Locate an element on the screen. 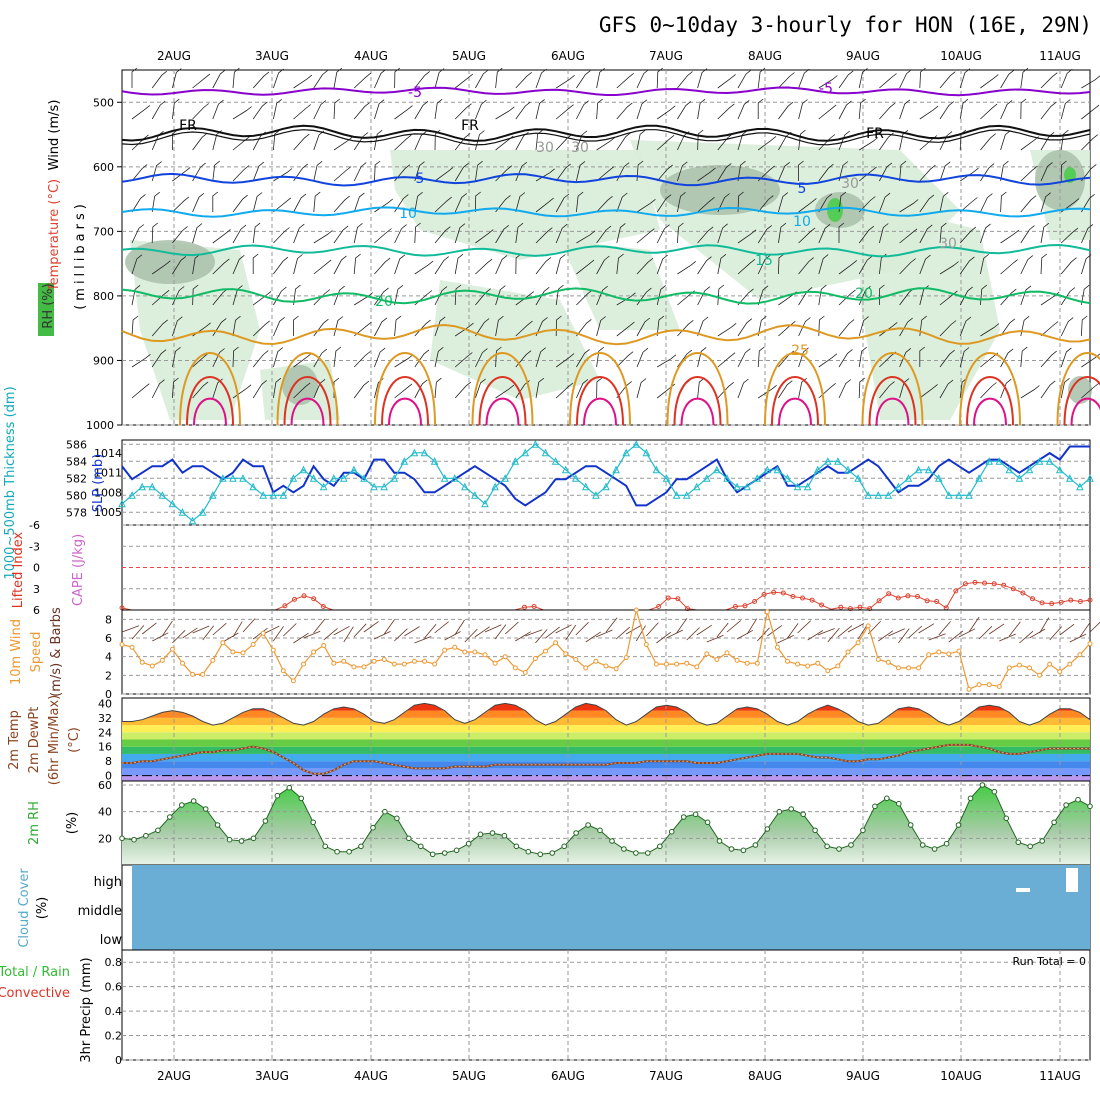  rh-shading-high is located at coordinates (835, 210).